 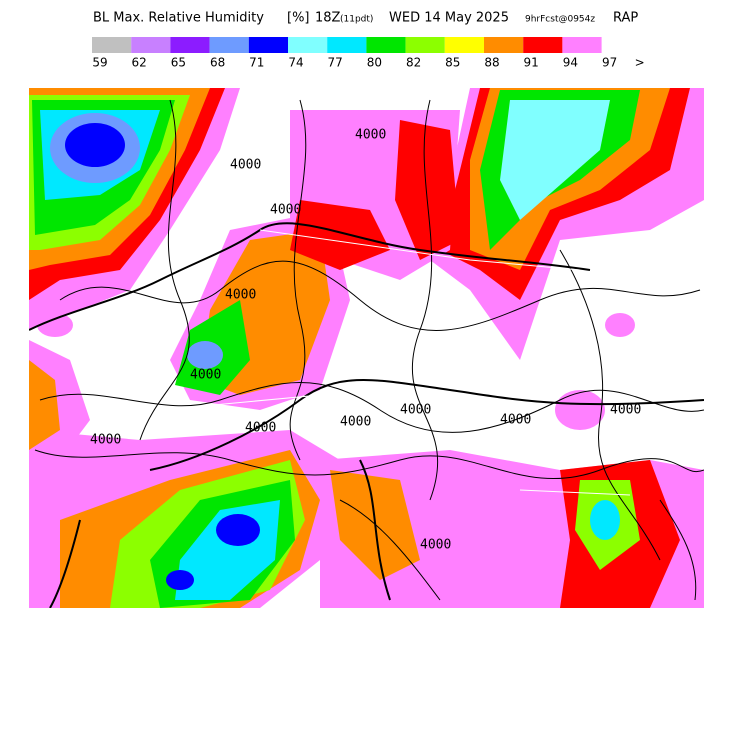 What do you see at coordinates (491, 63) in the screenshot?
I see `legend-label: 88` at bounding box center [491, 63].